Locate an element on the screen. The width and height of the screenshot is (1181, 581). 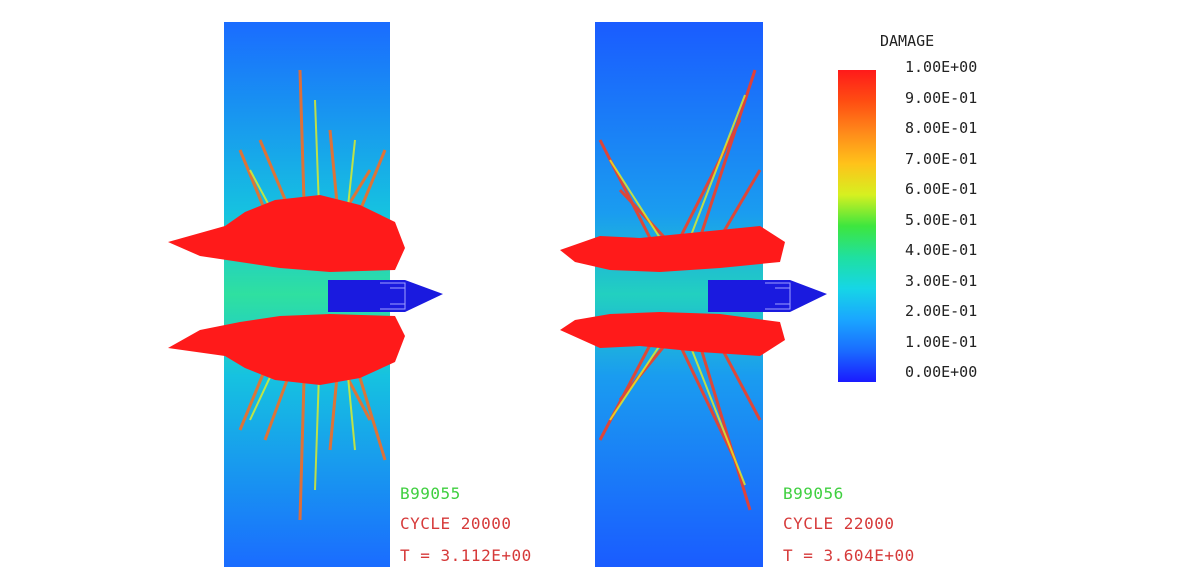
left-lower-damage-zone is located at coordinates (286, 349).